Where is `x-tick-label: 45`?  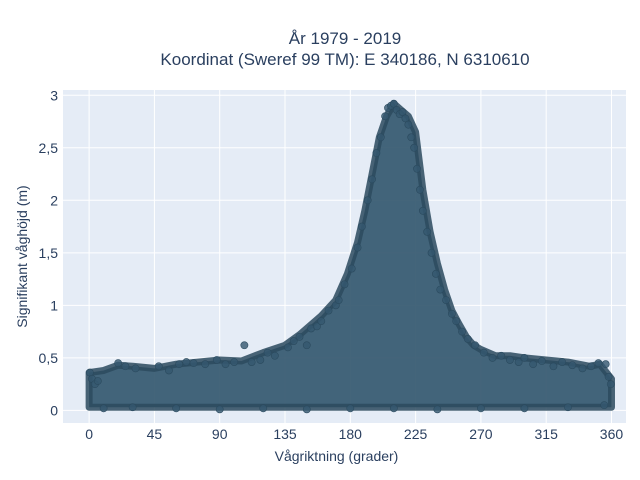
x-tick-label: 45 is located at coordinates (155, 434).